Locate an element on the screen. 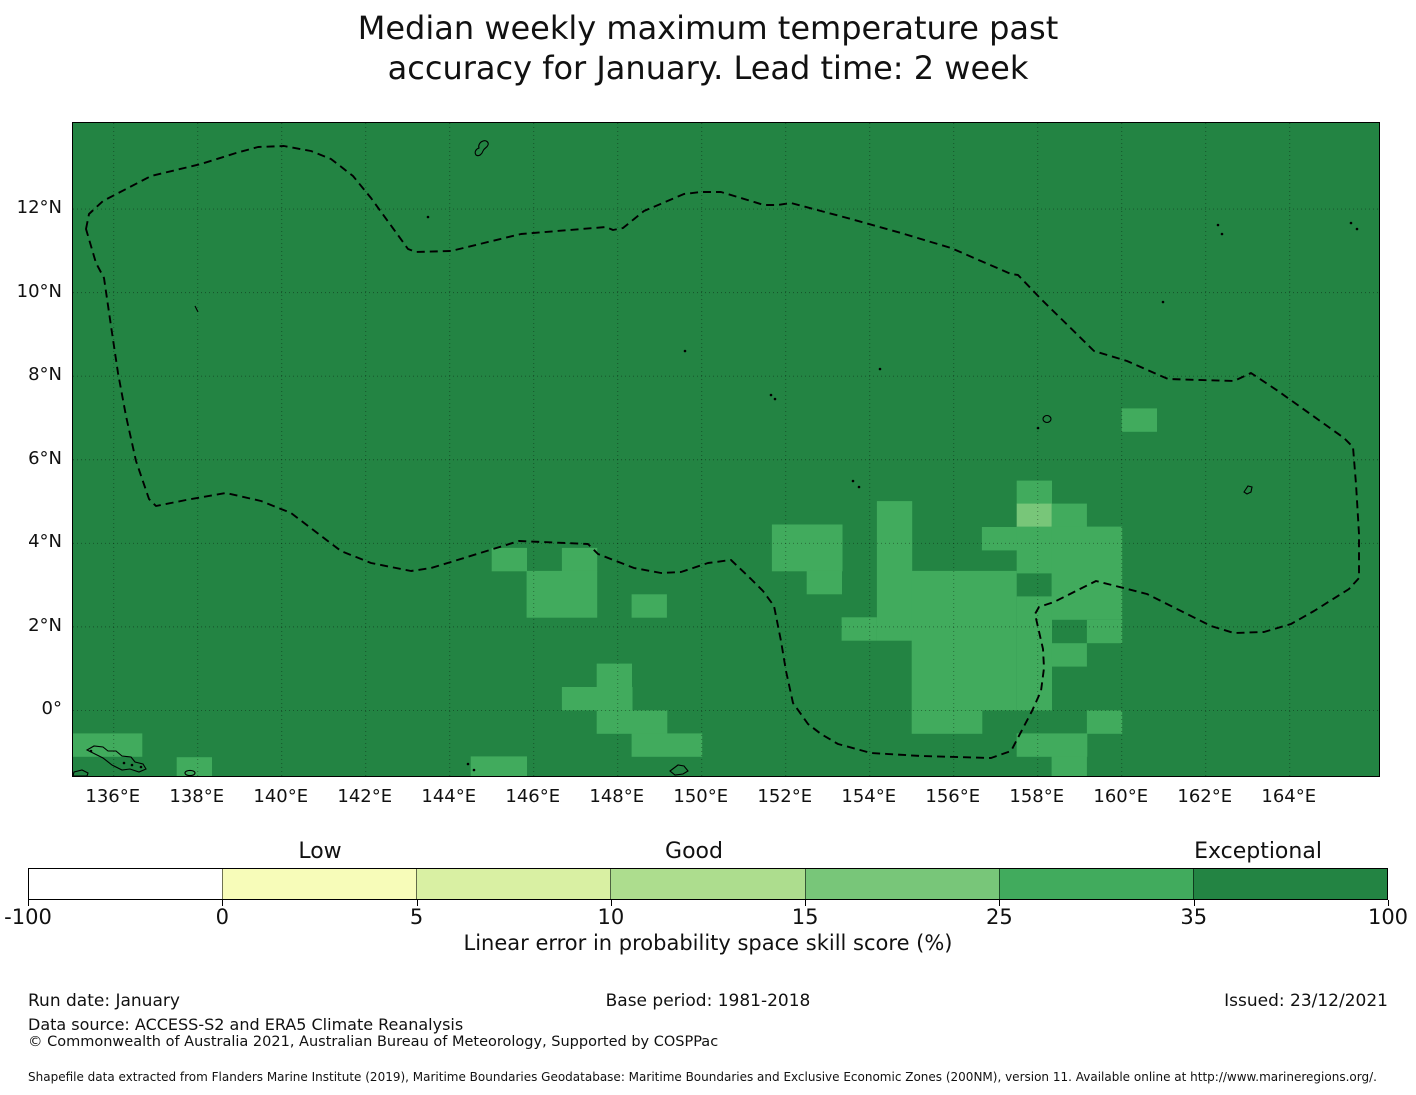 The height and width of the screenshot is (1095, 1416). x-tick-label: 138°E is located at coordinates (197, 796).